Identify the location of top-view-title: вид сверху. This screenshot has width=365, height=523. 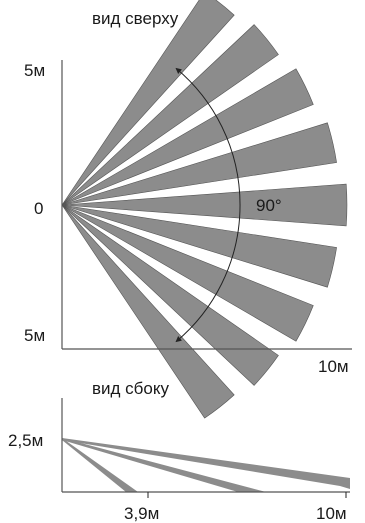
(135, 18).